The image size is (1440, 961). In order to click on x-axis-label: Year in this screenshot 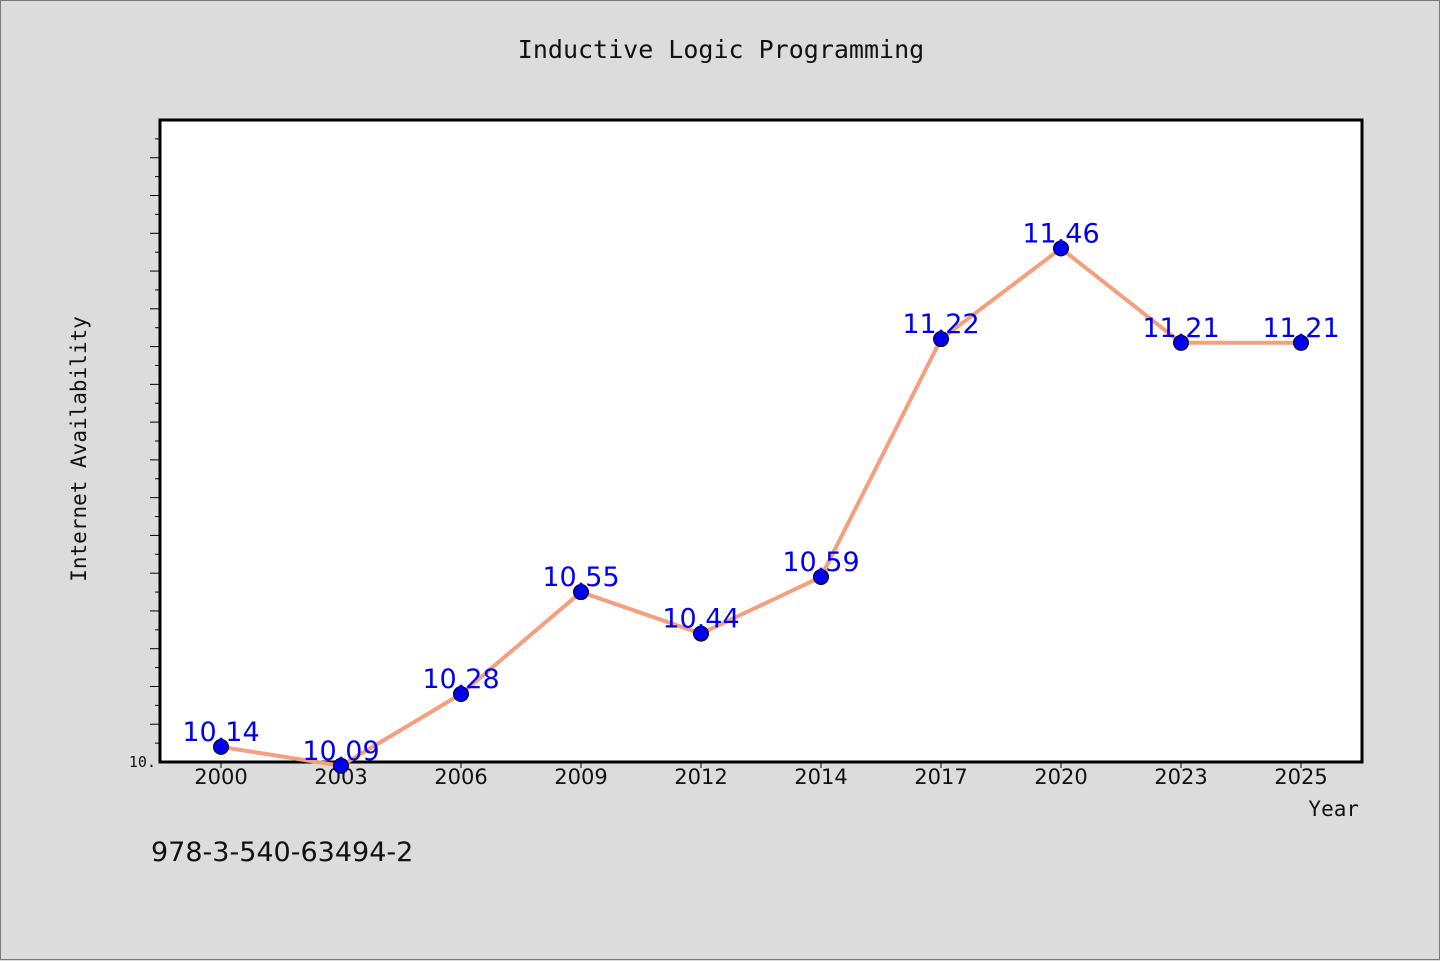, I will do `click(1333, 809)`.